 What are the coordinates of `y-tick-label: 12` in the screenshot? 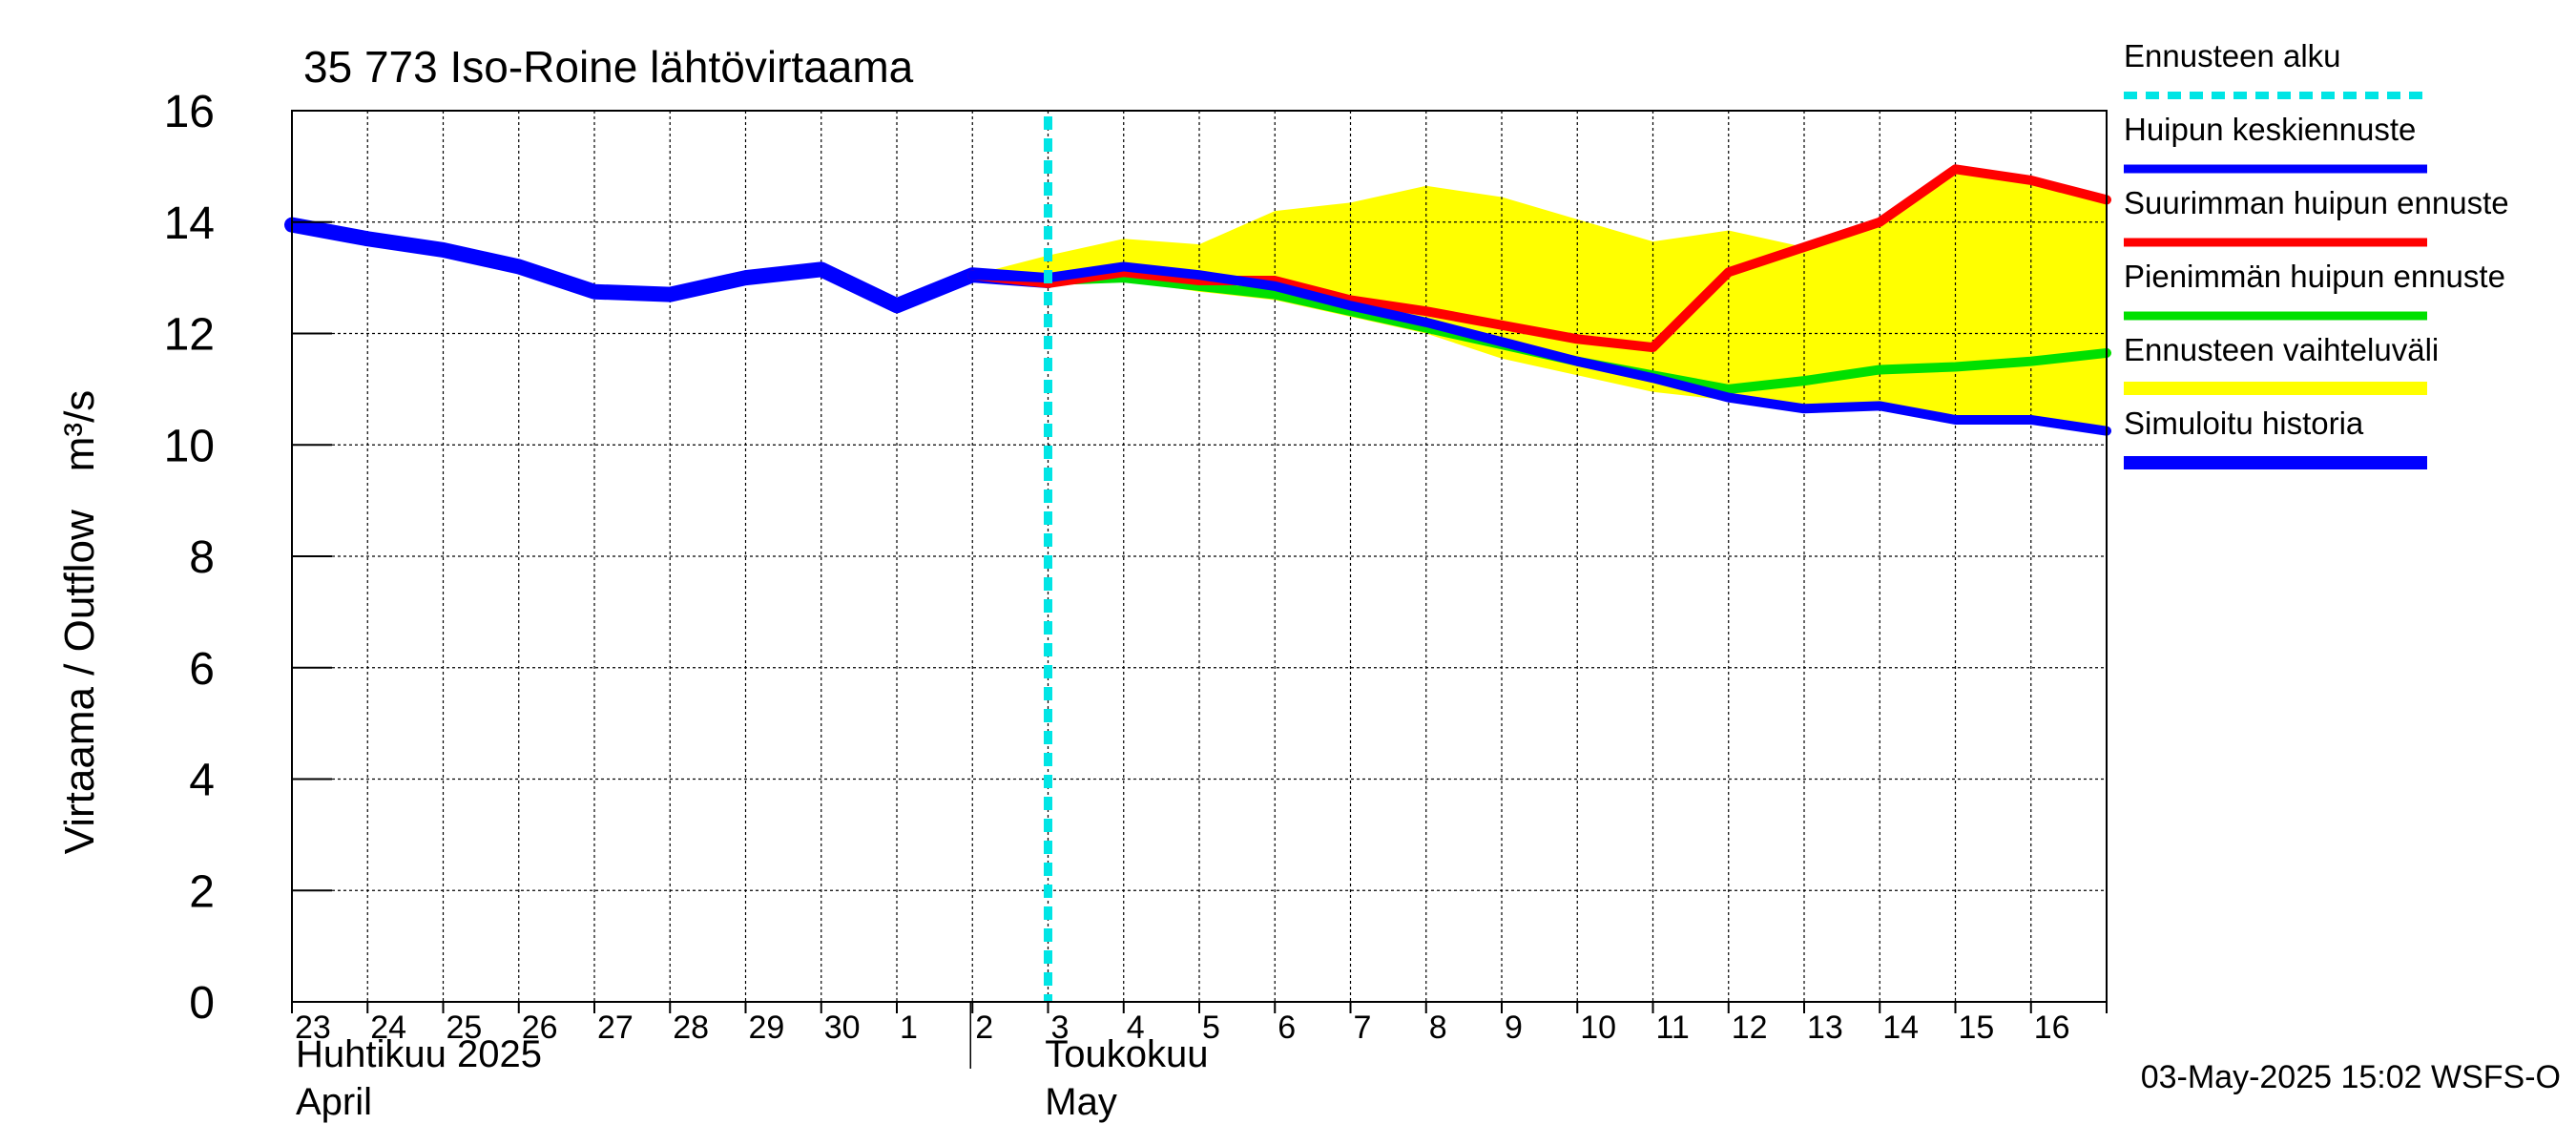 It's located at (189, 336).